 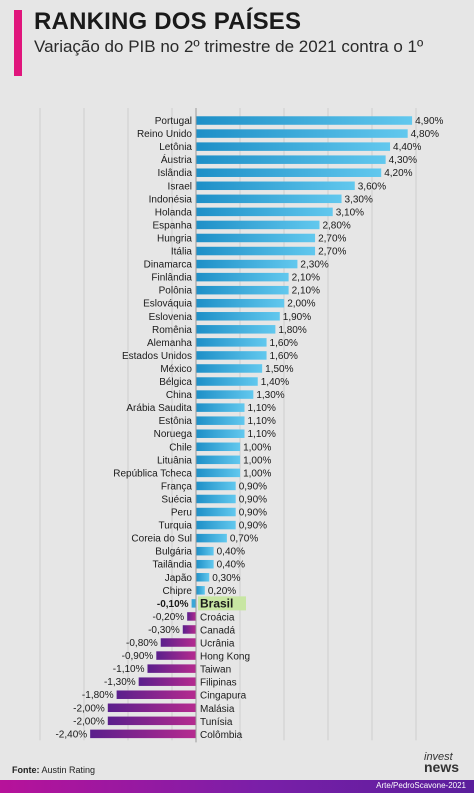 I want to click on category-label: México, so click(x=176, y=369).